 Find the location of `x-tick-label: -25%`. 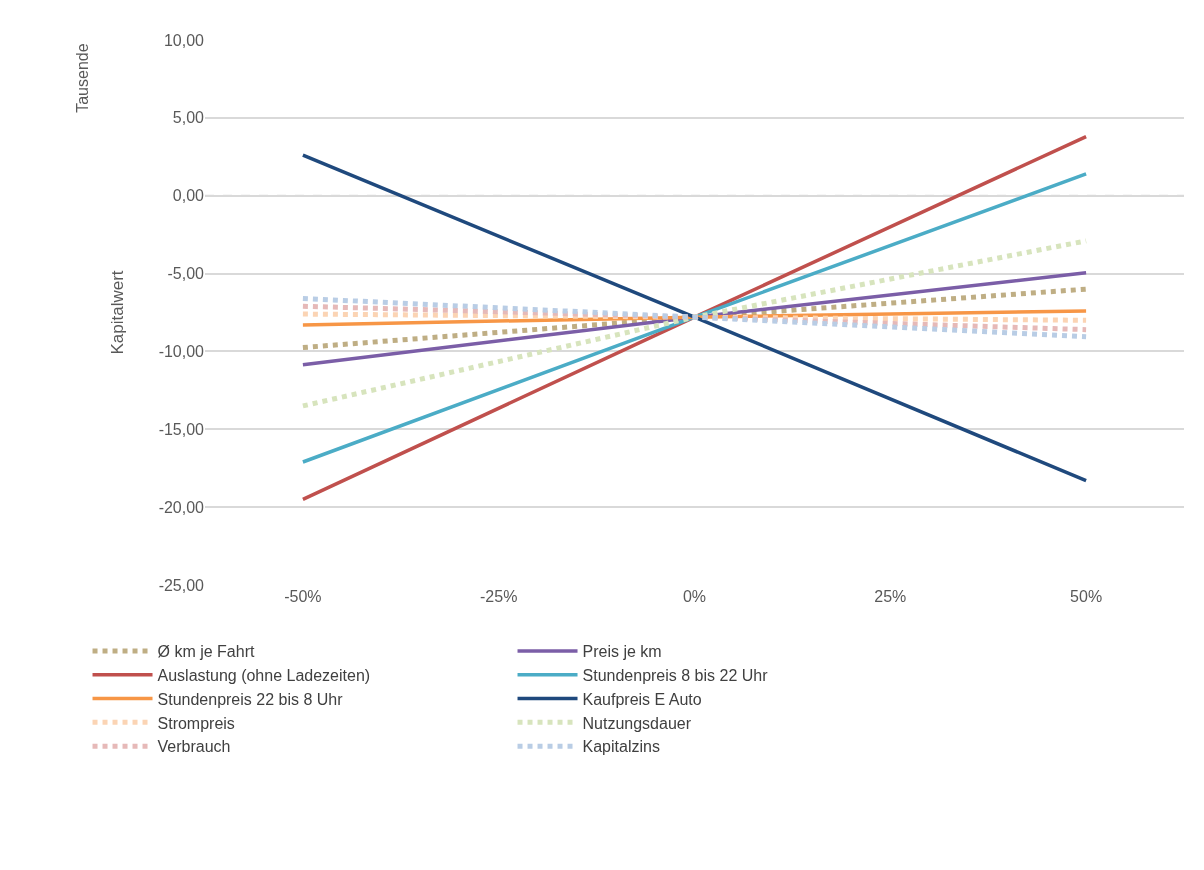

x-tick-label: -25% is located at coordinates (499, 596).